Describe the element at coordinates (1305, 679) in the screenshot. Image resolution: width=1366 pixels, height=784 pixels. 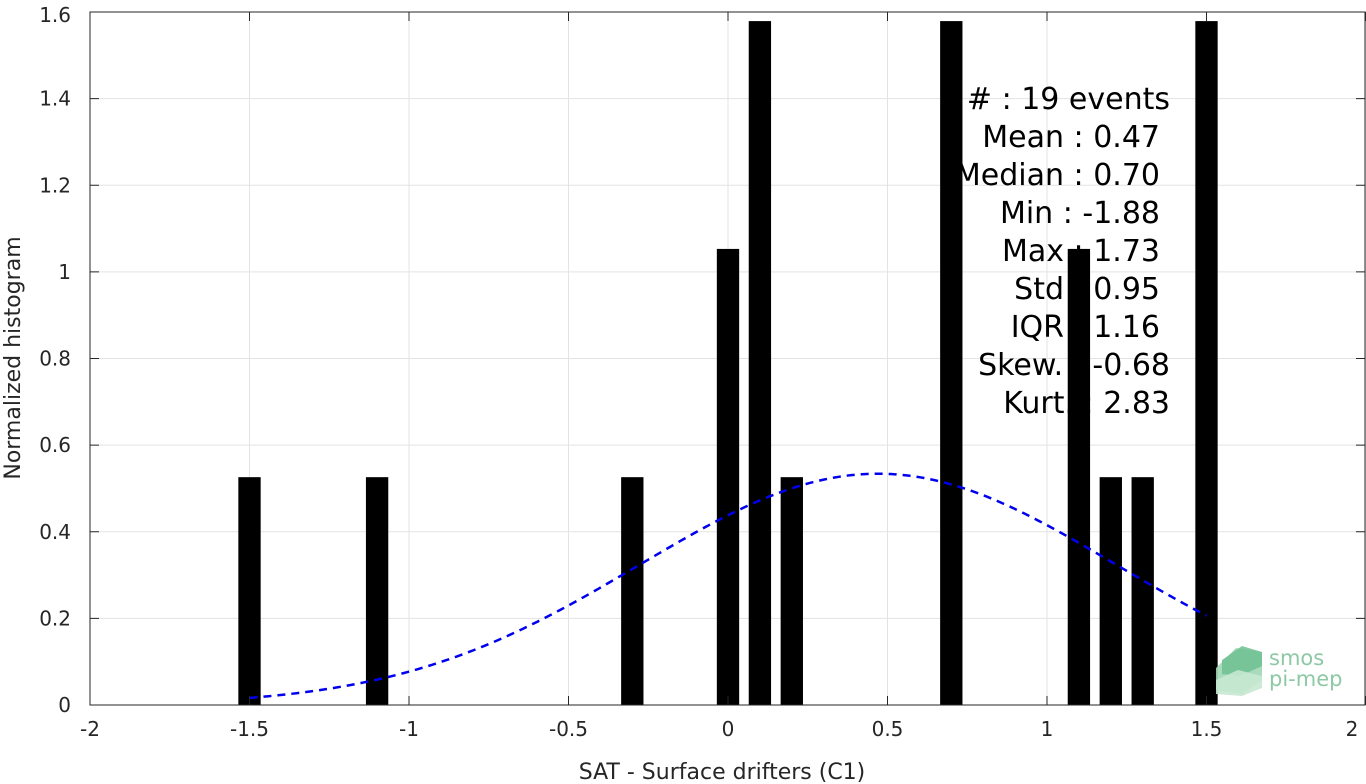
I see `logo-text-line2: pi-mep` at that location.